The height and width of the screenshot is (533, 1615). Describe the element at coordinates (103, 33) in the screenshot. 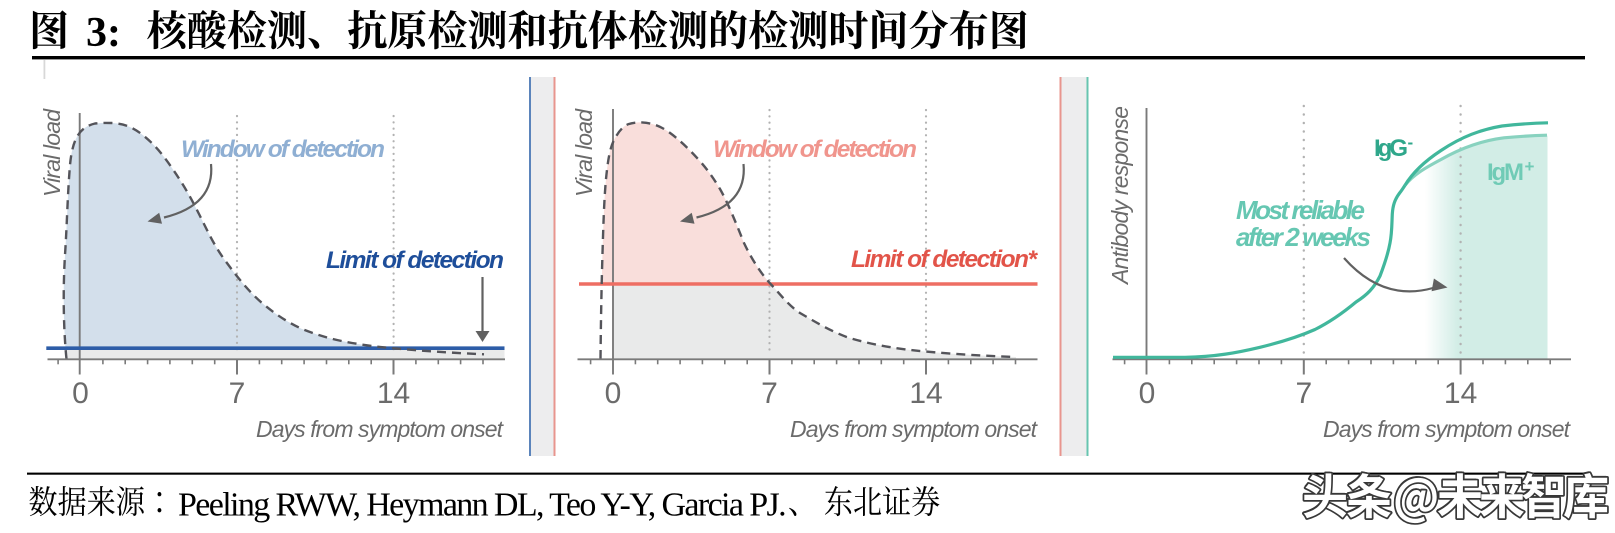

I see `svg-text: 3:` at that location.